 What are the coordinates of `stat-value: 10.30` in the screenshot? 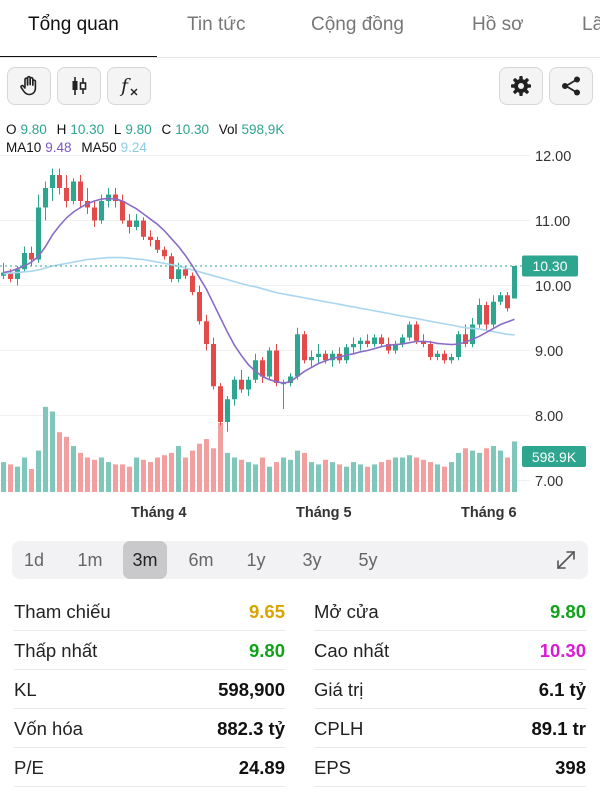 It's located at (562, 650).